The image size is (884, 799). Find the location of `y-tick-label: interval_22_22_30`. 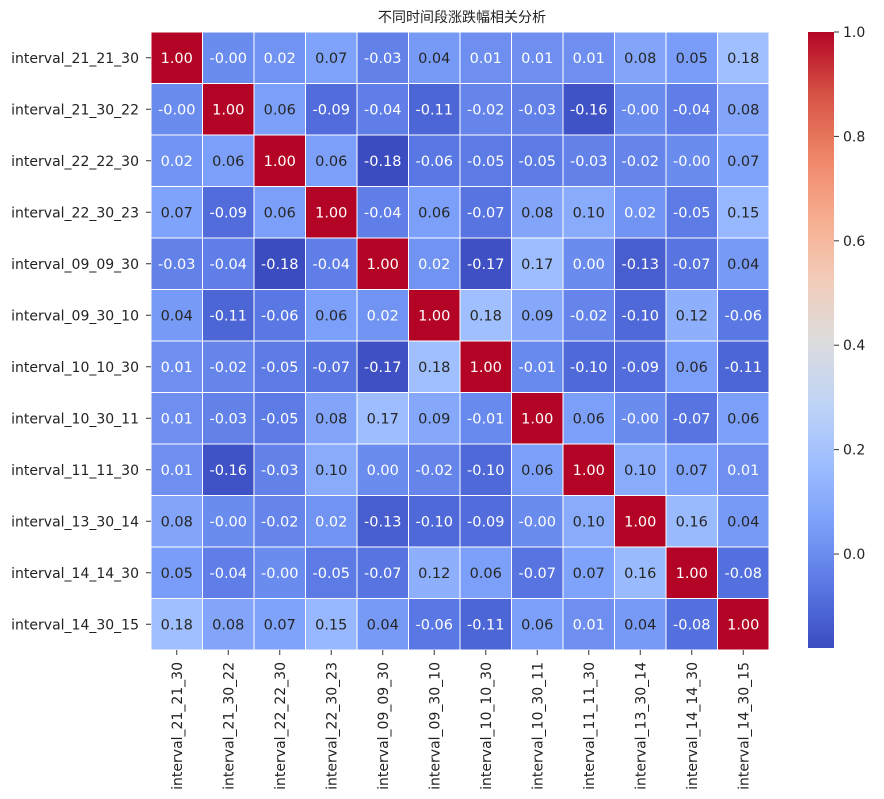

y-tick-label: interval_22_22_30 is located at coordinates (75, 162).